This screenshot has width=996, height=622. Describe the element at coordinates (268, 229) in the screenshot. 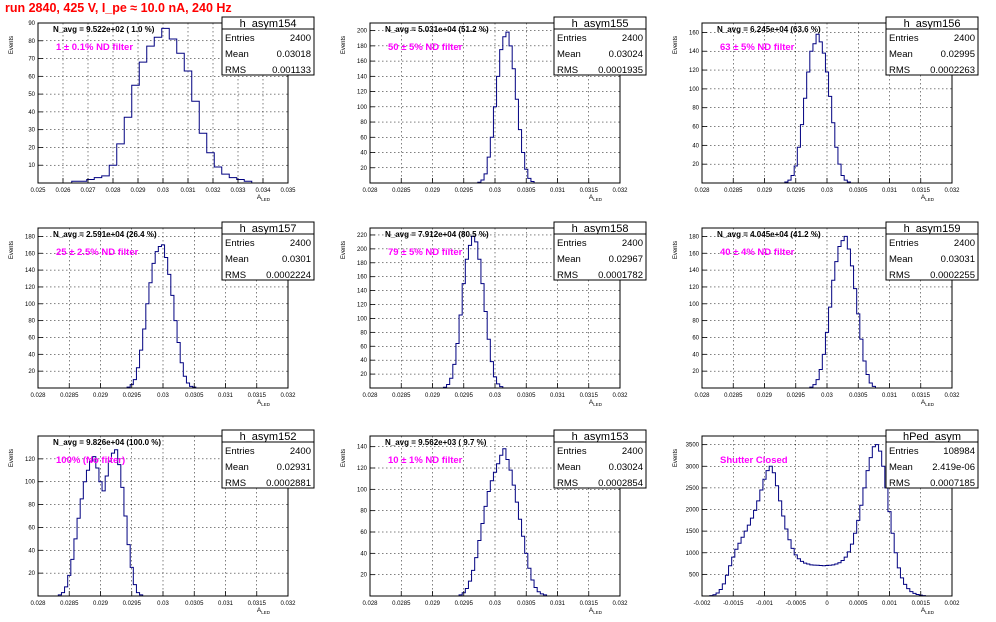

I see `stats-box-title: h_asym157` at that location.